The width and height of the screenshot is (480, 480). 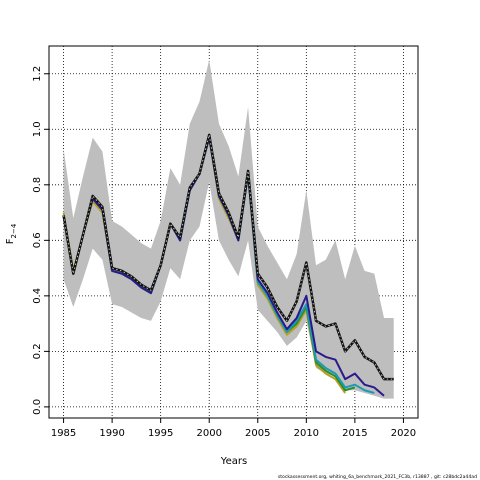 What do you see at coordinates (233, 428) in the screenshot?
I see `x-axis: 1985 1990 1995 2000 2005 2010 2015 2020` at bounding box center [233, 428].